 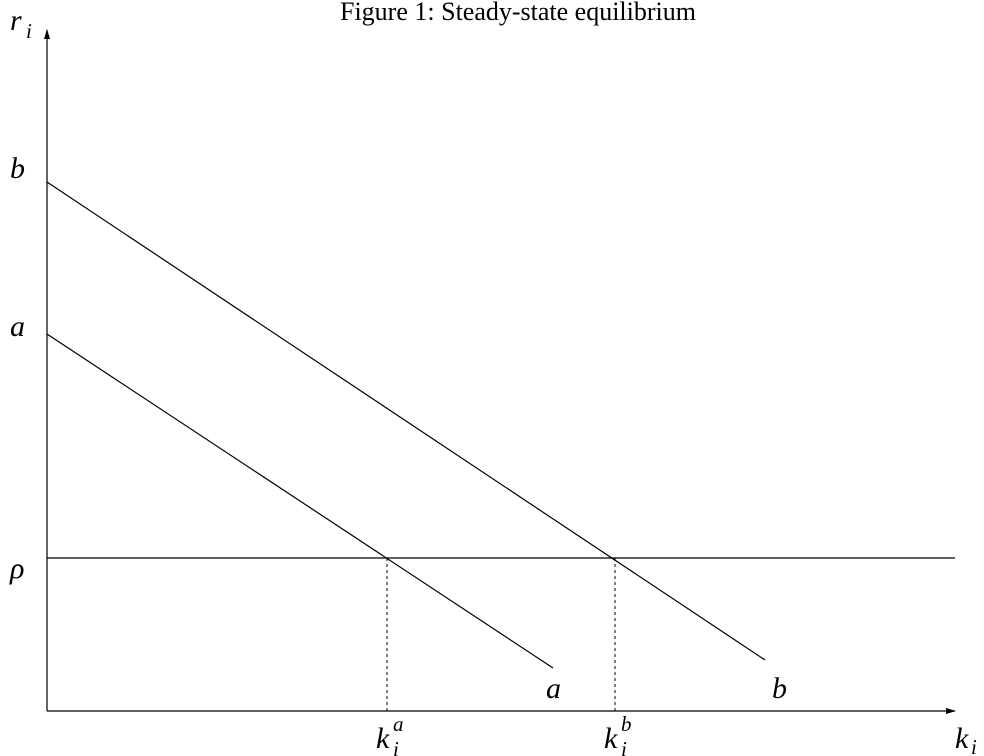 What do you see at coordinates (779, 688) in the screenshot?
I see `curve-label: b` at bounding box center [779, 688].